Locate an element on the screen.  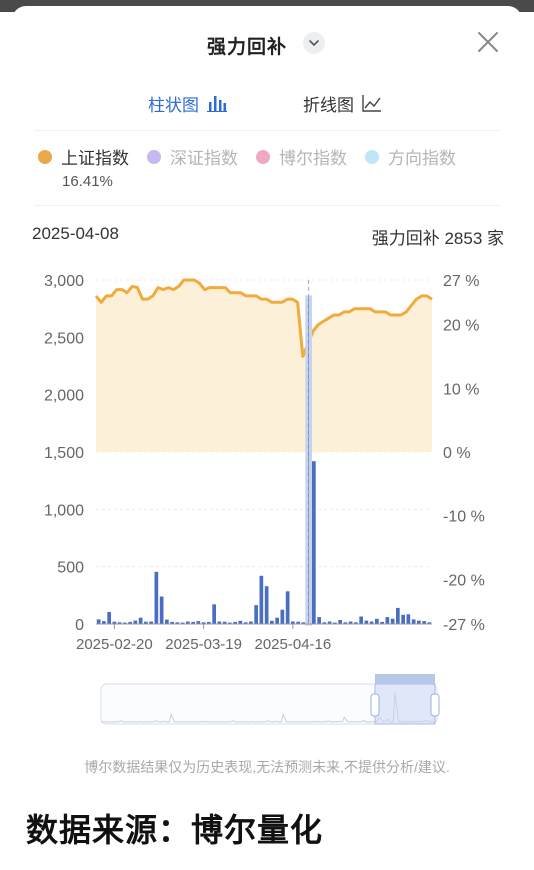
y-tick-label-right: -27 % is located at coordinates (464, 625).